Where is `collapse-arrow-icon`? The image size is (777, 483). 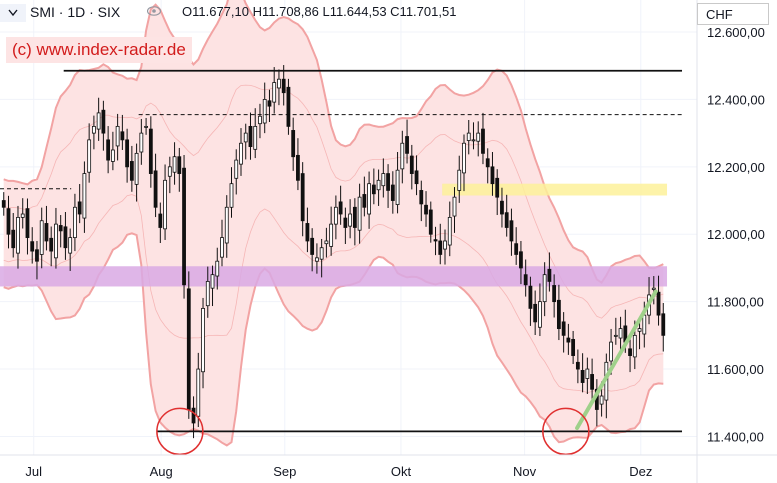 collapse-arrow-icon is located at coordinates (13, 13).